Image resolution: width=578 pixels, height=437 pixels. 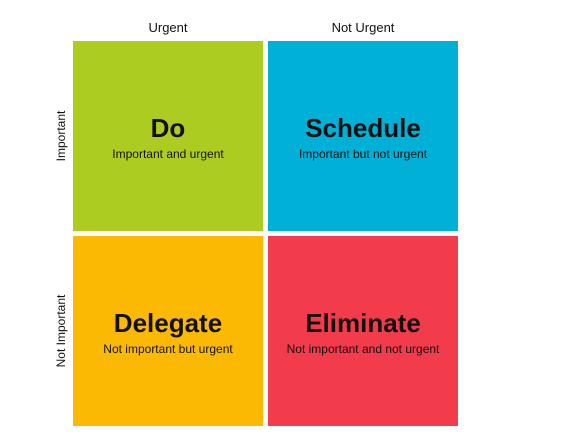 What do you see at coordinates (61, 331) in the screenshot?
I see `row-label-not-important: Not Important` at bounding box center [61, 331].